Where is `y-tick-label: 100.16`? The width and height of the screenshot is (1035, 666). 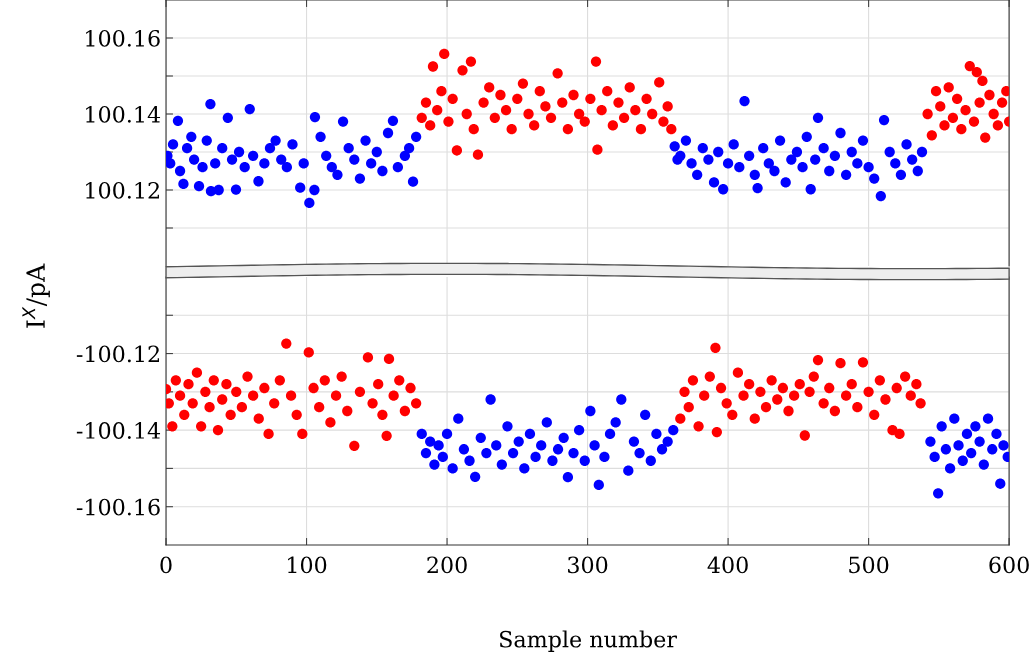 y-tick-label: 100.16 is located at coordinates (123, 38).